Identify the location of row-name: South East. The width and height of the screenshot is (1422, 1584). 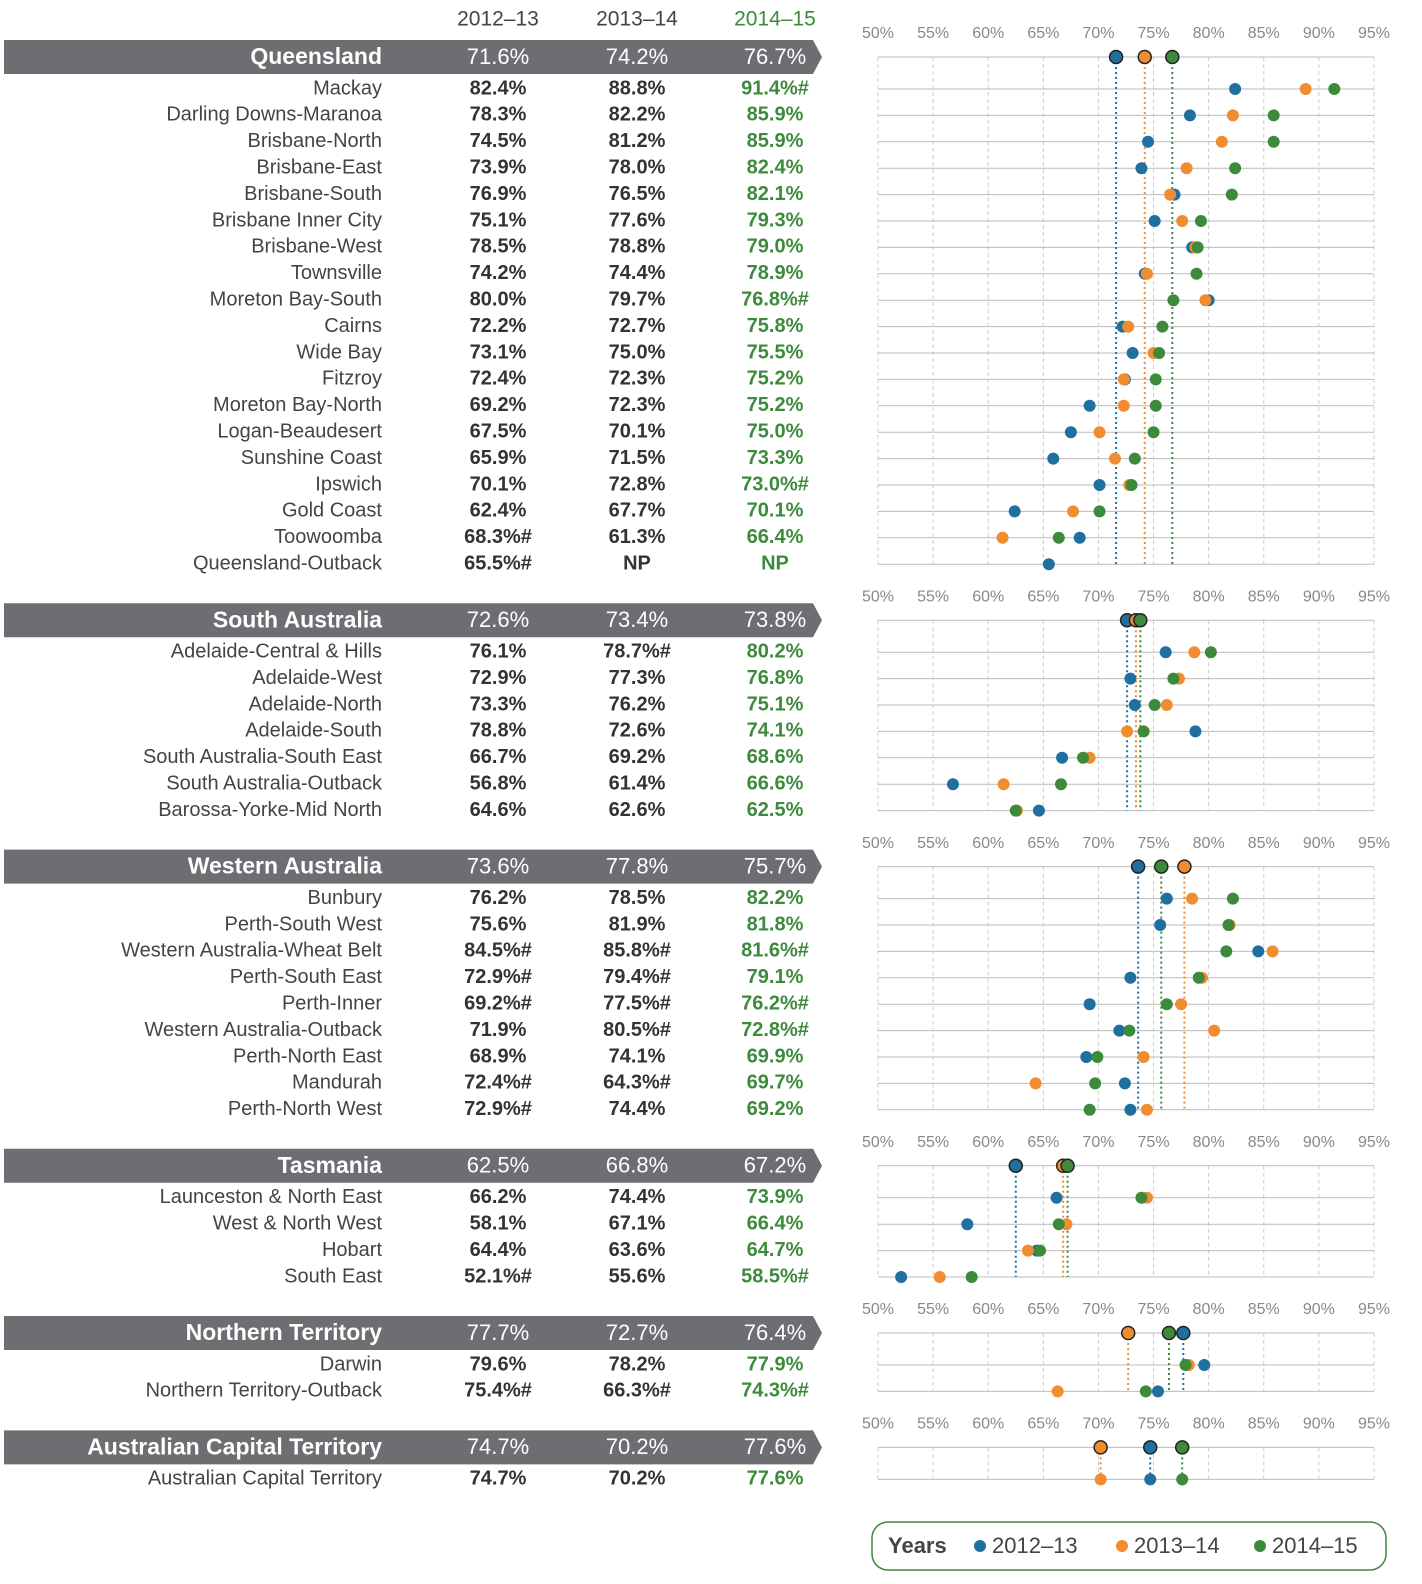
(333, 1276).